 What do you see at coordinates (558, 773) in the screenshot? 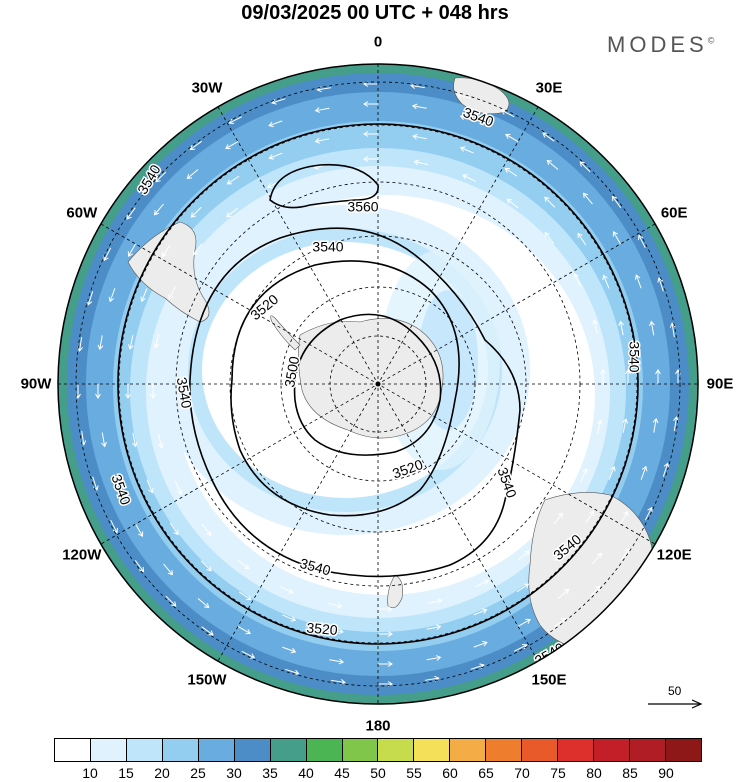
I see `colorbar-label: 75` at bounding box center [558, 773].